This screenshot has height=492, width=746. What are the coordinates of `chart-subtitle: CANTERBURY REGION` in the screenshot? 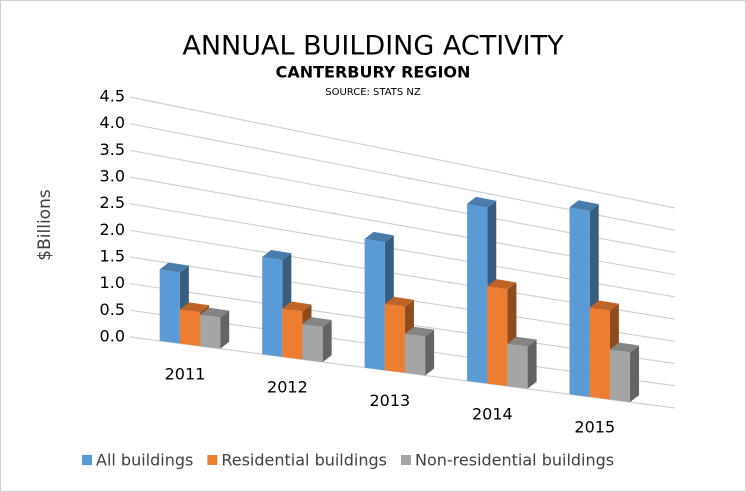 It's located at (373, 72).